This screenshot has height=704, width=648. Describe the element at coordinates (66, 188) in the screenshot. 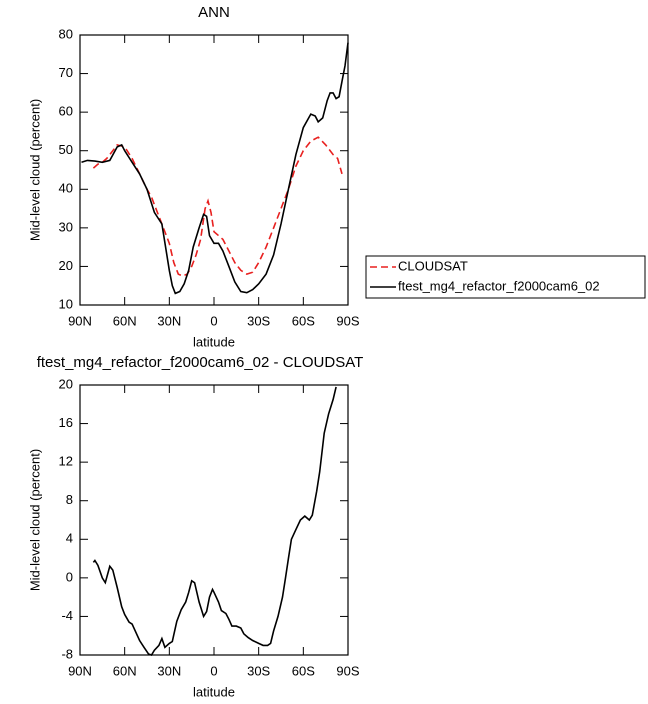

I see `y-tick-label: 40` at that location.